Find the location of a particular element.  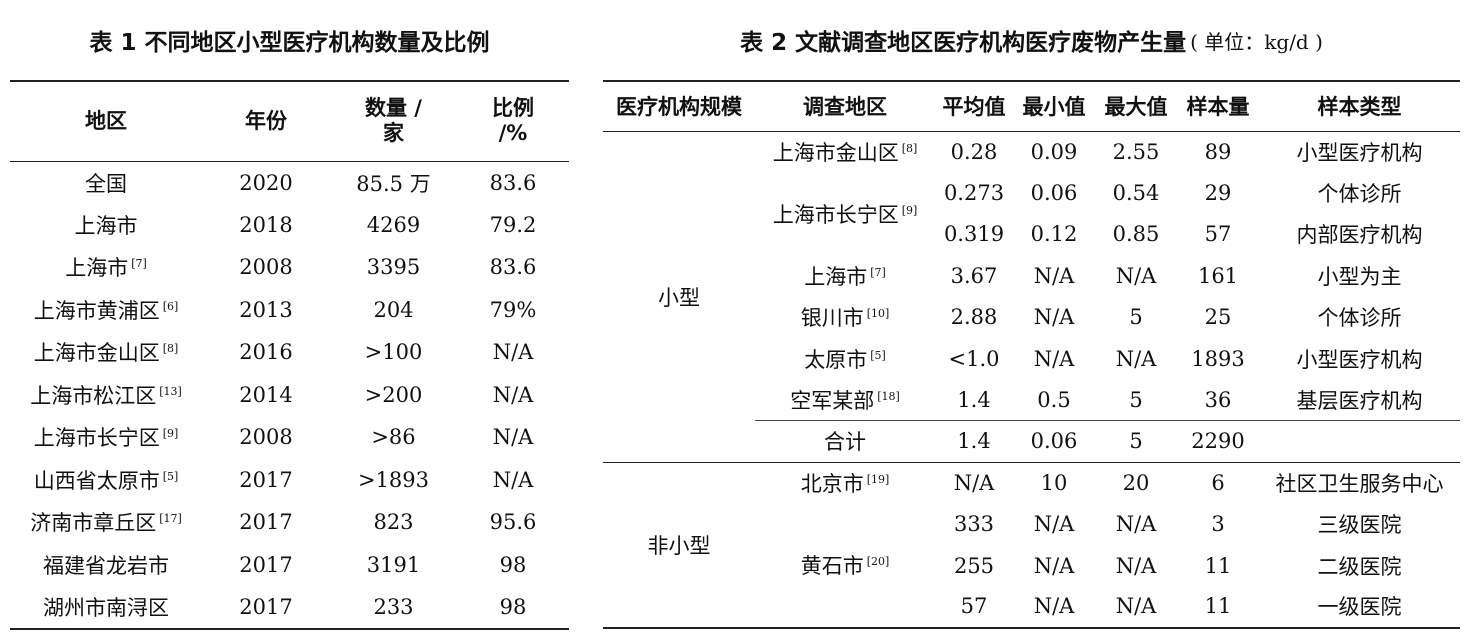

cell-type: 三级医院 is located at coordinates (1359, 525).